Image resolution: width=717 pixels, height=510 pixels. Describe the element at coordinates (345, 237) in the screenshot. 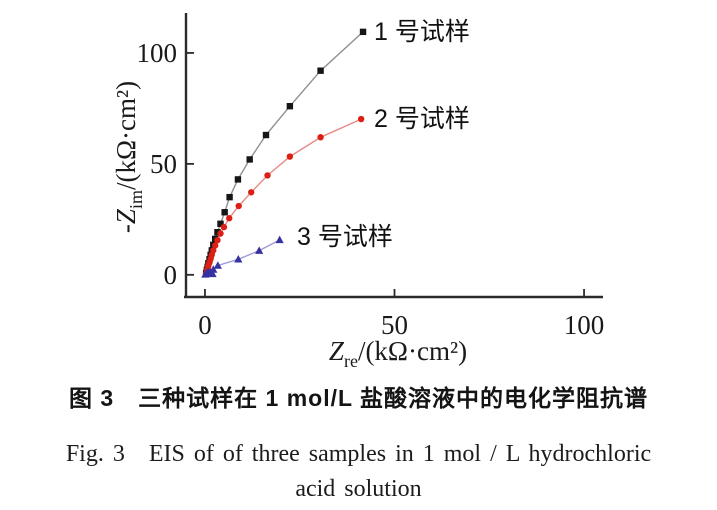

I see `series-3-legend-label: 3 号试样` at that location.